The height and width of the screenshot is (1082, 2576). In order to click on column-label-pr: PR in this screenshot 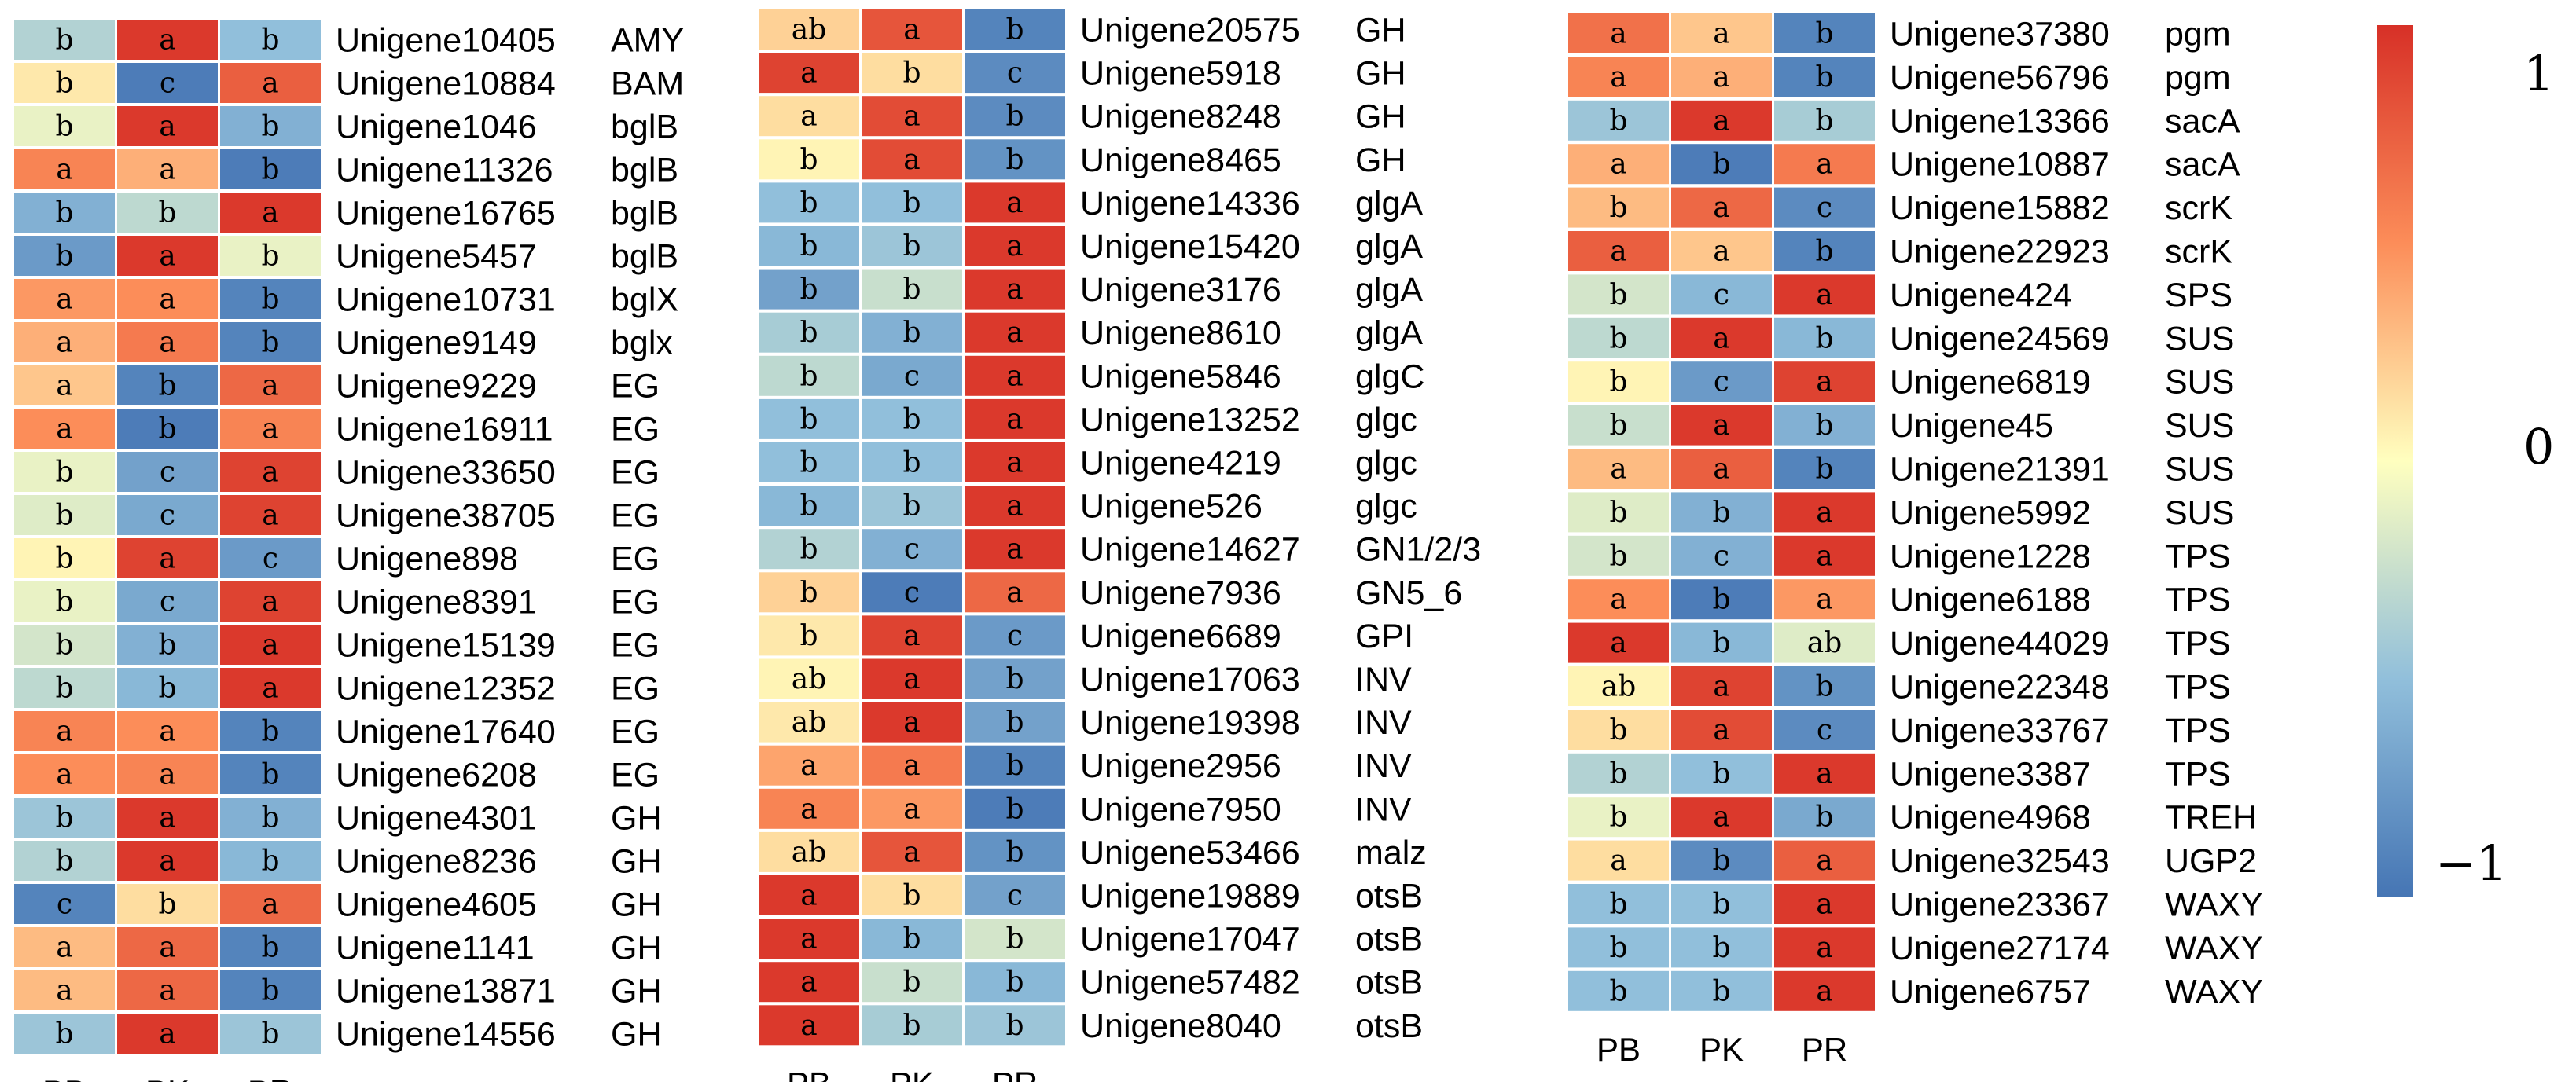, I will do `click(270, 1077)`.